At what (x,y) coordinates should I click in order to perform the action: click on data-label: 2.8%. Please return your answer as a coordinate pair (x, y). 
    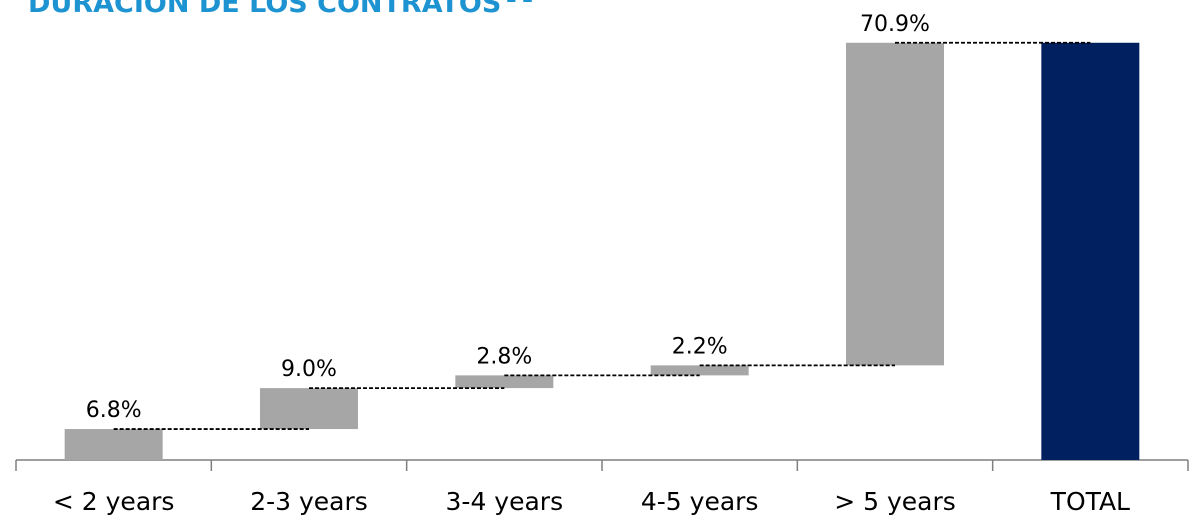
    Looking at the image, I should click on (504, 356).